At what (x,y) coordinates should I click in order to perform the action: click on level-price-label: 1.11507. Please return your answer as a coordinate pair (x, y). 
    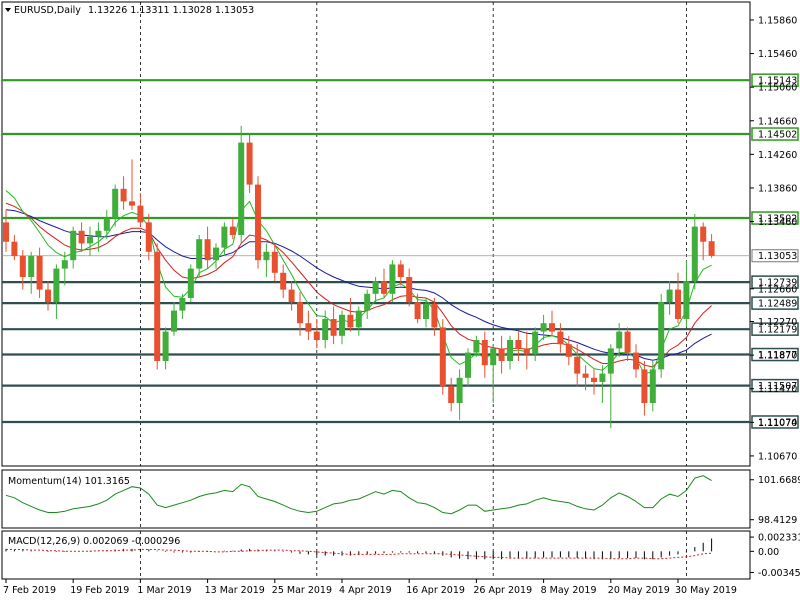
    Looking at the image, I should click on (777, 386).